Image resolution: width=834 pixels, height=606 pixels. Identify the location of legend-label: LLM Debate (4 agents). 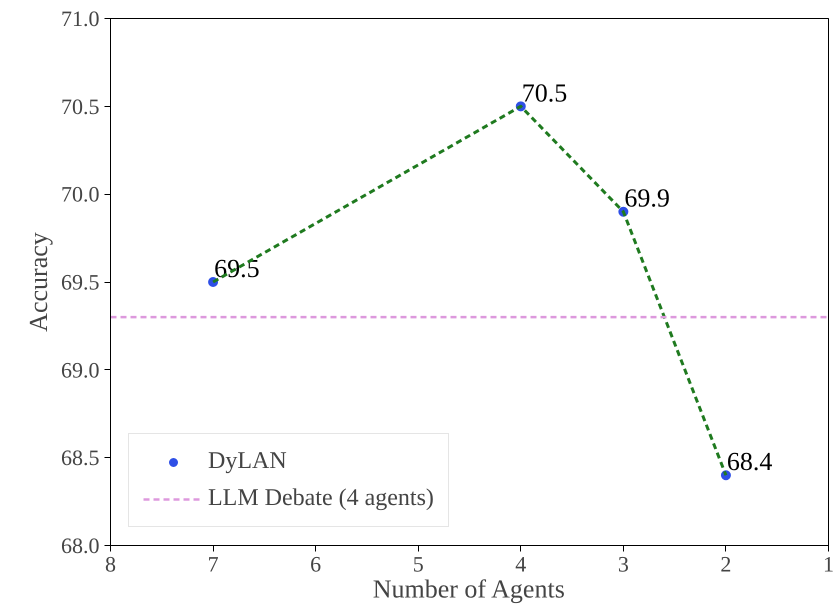
(321, 498).